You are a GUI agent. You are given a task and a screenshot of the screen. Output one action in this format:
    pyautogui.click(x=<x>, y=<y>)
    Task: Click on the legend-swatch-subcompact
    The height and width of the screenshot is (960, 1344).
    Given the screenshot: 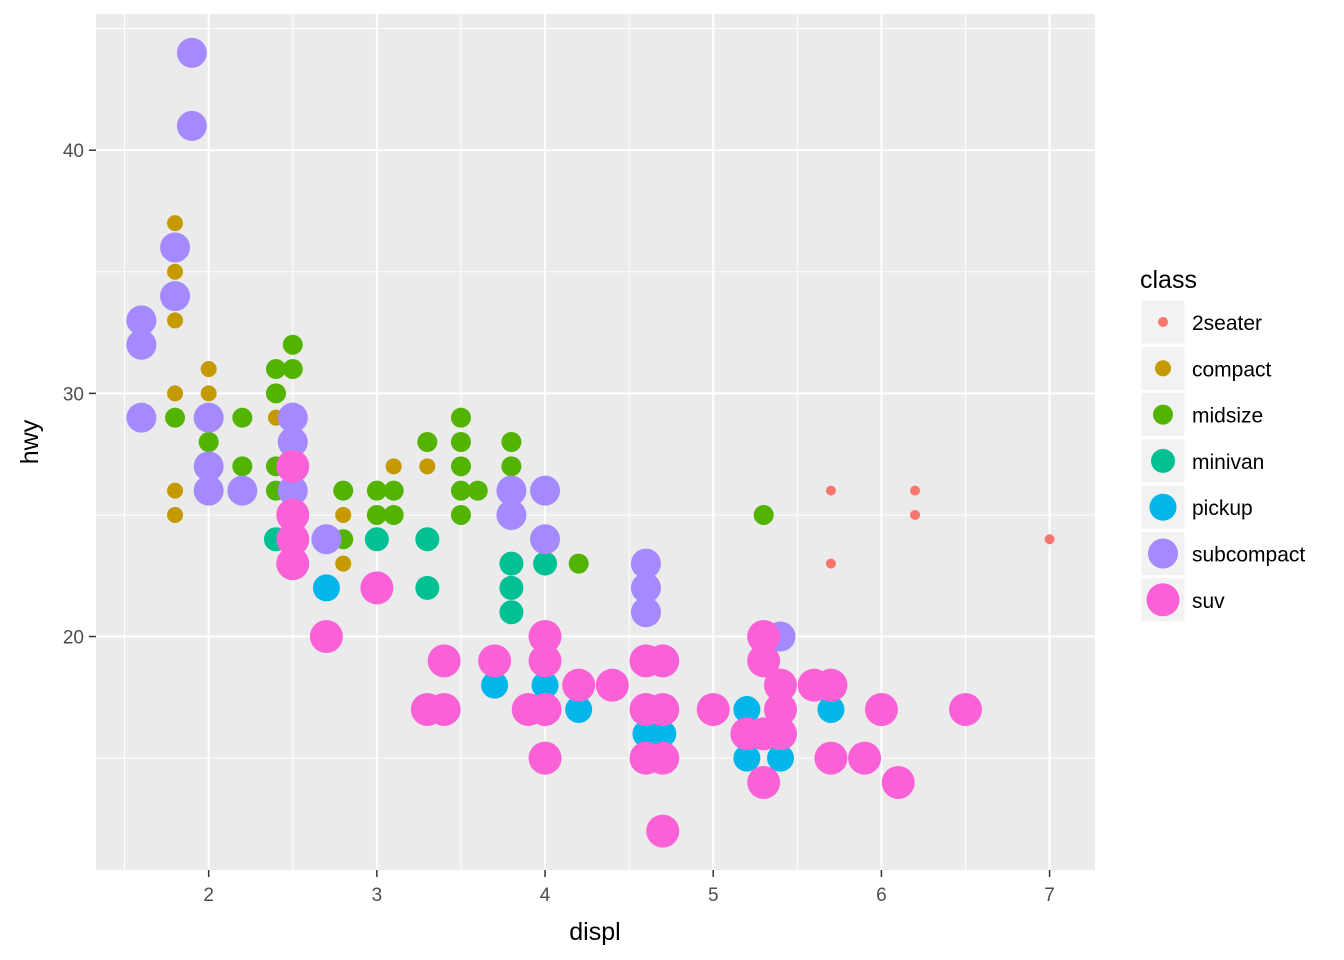 What is the action you would take?
    pyautogui.click(x=1163, y=553)
    